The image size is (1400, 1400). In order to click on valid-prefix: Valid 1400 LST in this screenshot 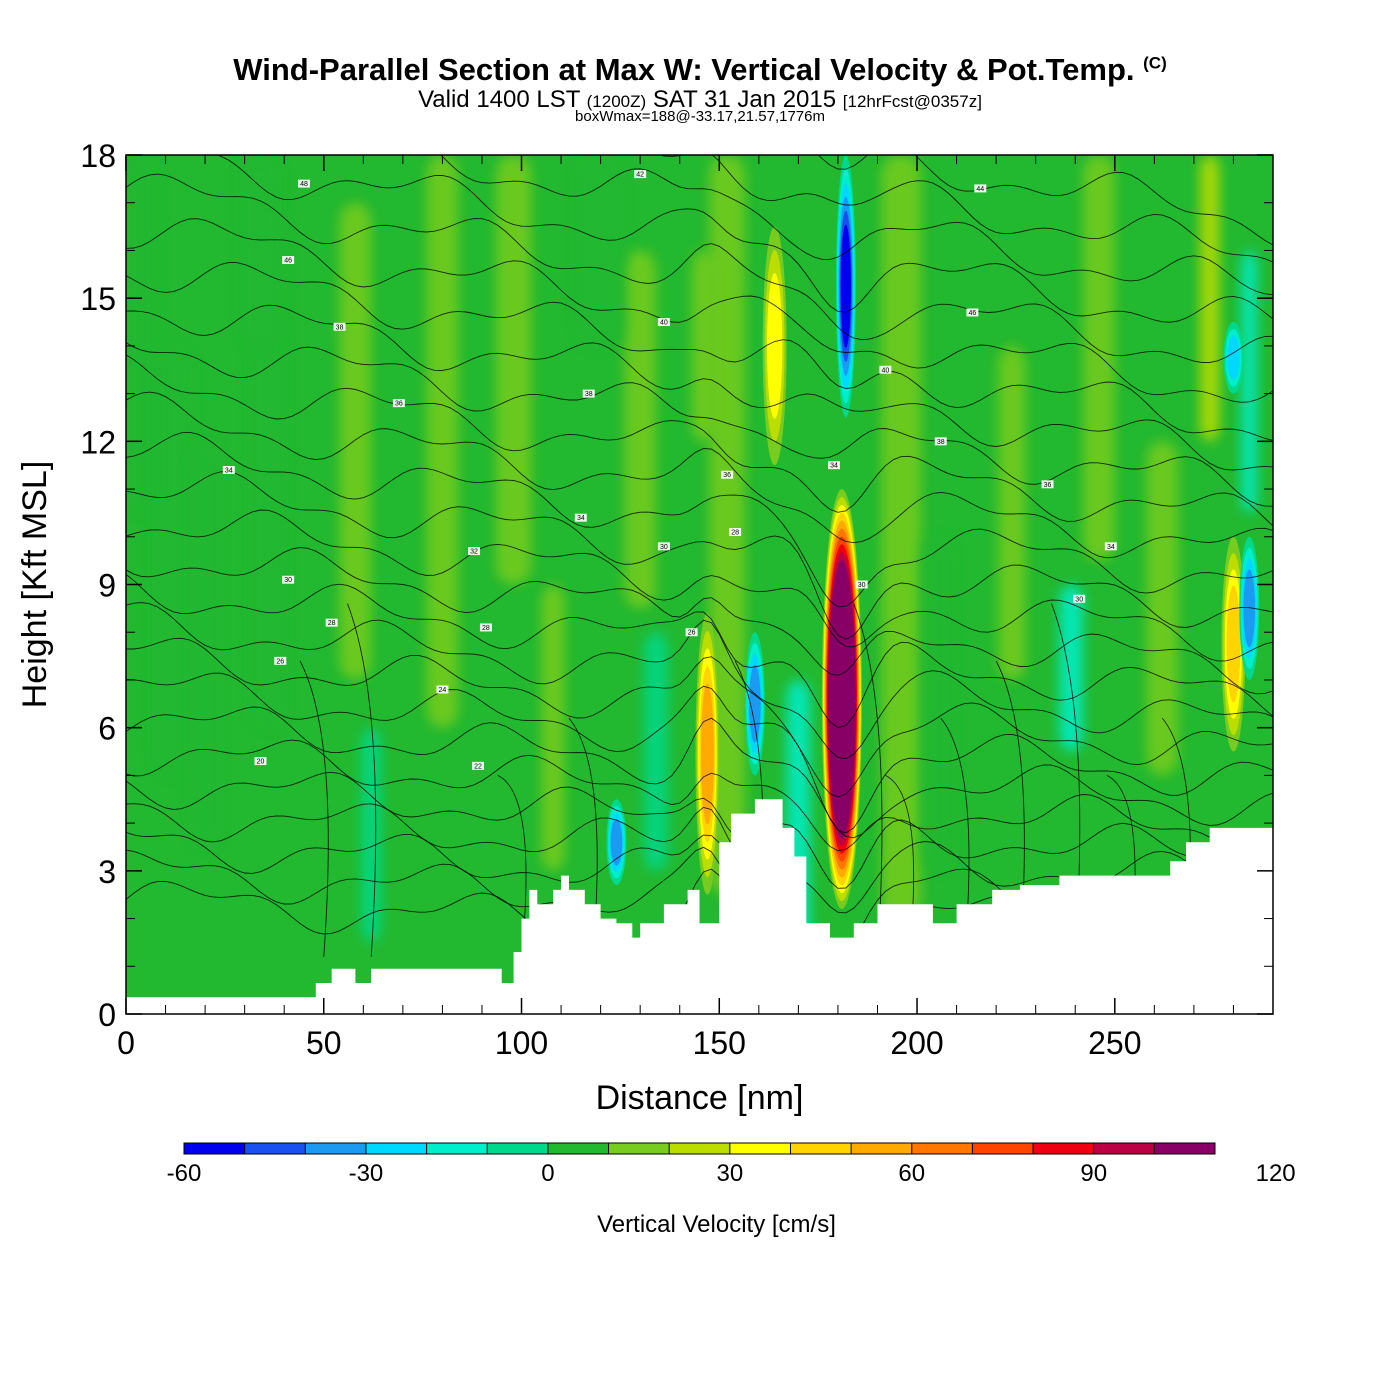, I will do `click(499, 99)`.